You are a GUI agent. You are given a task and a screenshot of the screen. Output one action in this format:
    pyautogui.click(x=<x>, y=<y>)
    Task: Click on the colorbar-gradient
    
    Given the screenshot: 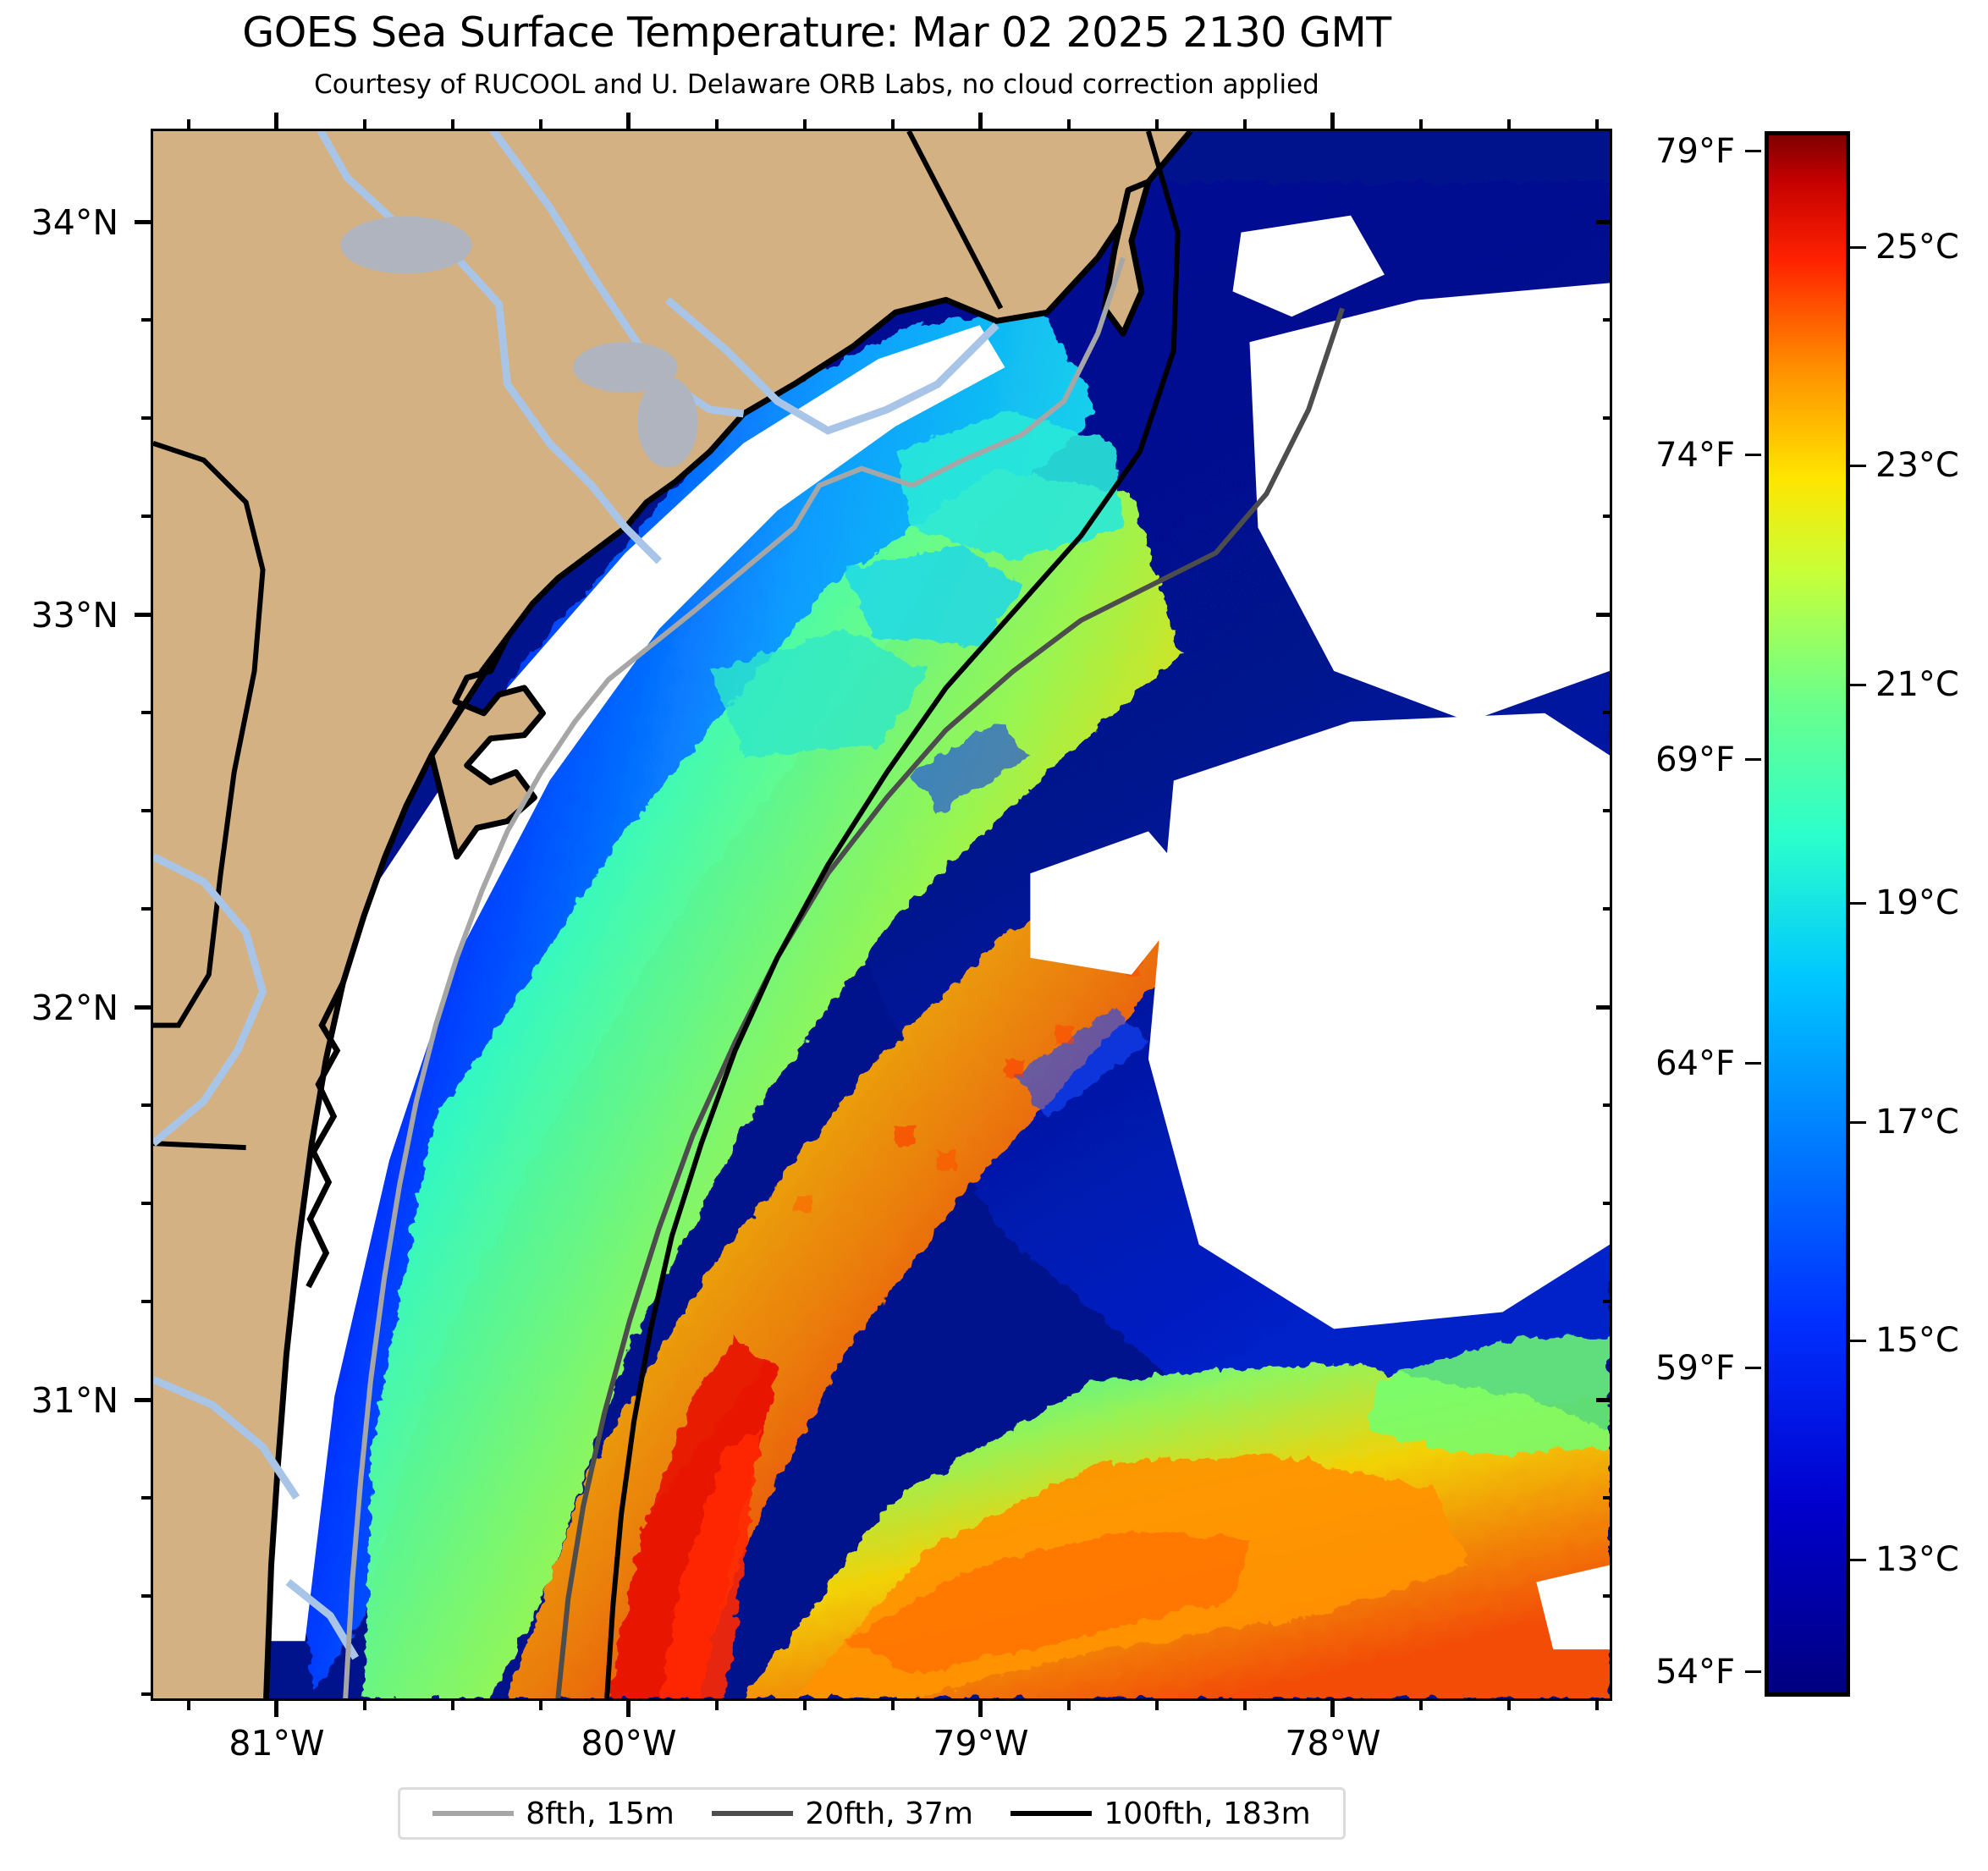 What is the action you would take?
    pyautogui.click(x=1807, y=914)
    